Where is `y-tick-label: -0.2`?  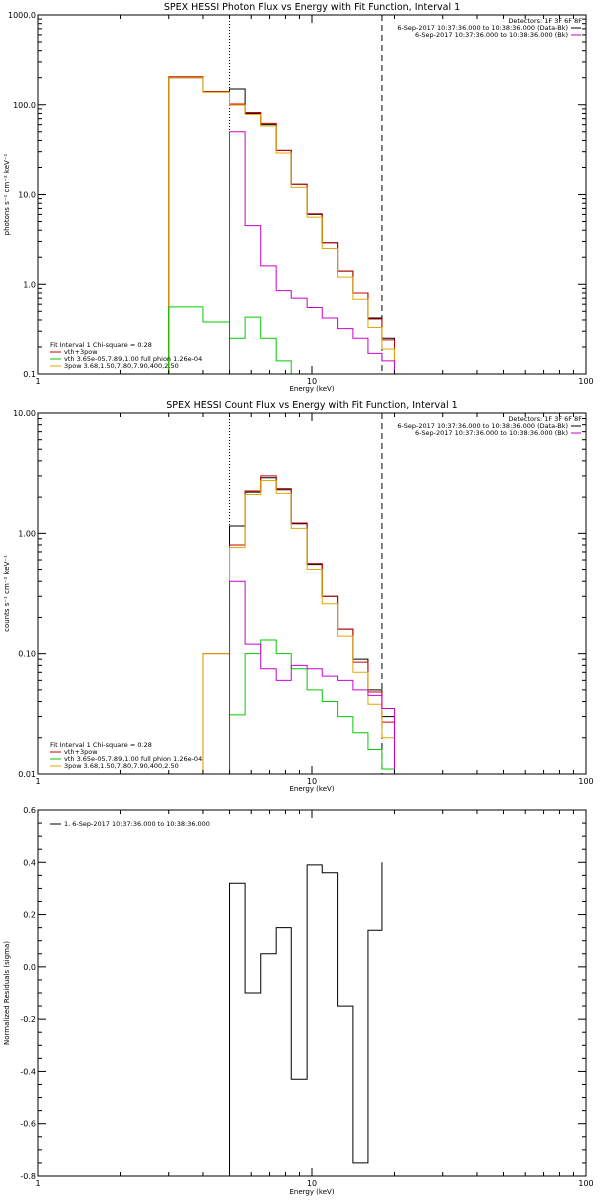 y-tick-label: -0.2 is located at coordinates (28, 1019).